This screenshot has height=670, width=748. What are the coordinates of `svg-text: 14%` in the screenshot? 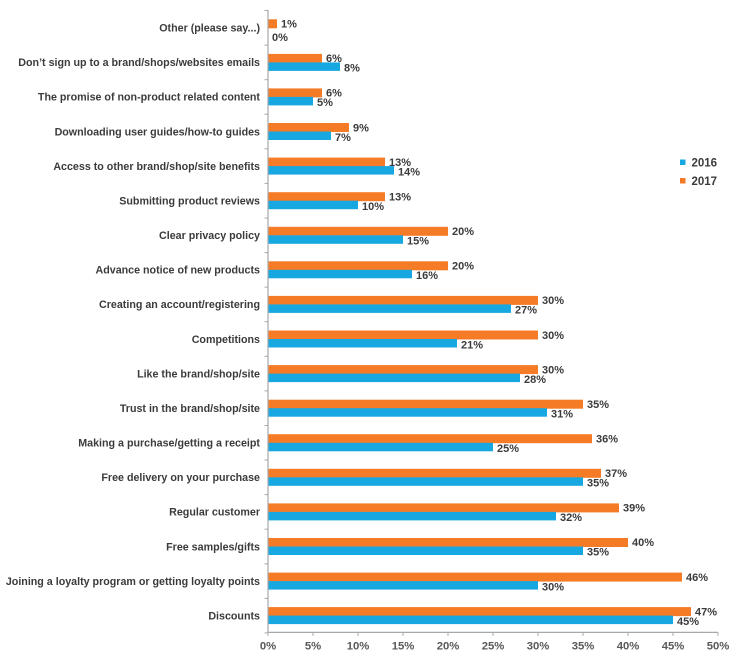 It's located at (409, 172).